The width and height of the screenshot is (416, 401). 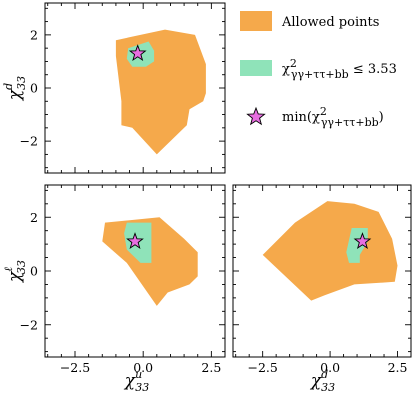 I want to click on min-star-bottom-left, so click(x=135, y=240).